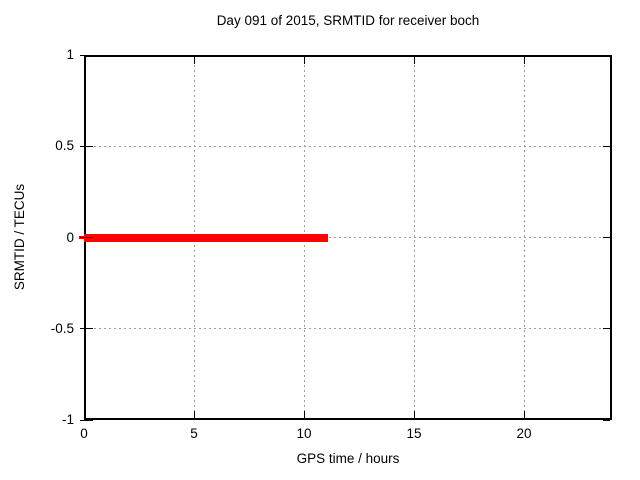  I want to click on x-tick-label-10: 10, so click(304, 433).